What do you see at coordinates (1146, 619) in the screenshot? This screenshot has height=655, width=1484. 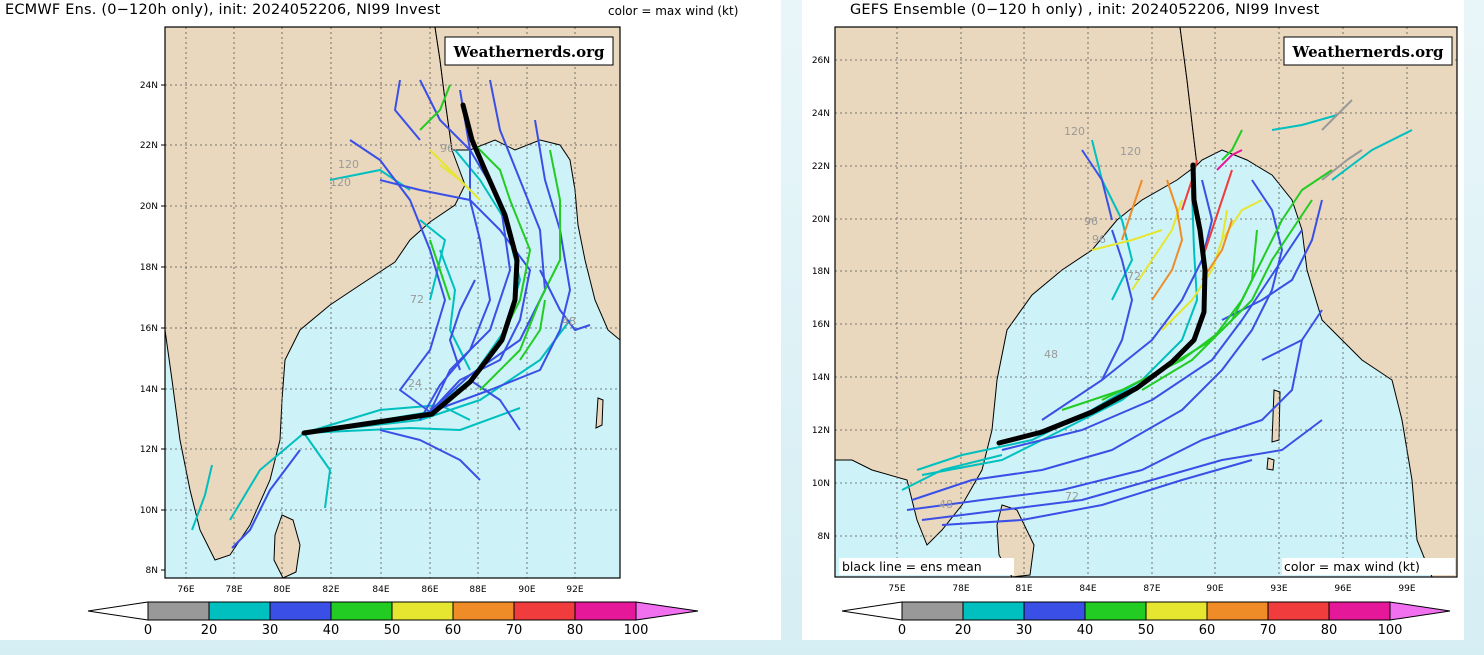 I see `gefs-colorbar: 0 20 30 40 50 60 70 80 100` at bounding box center [1146, 619].